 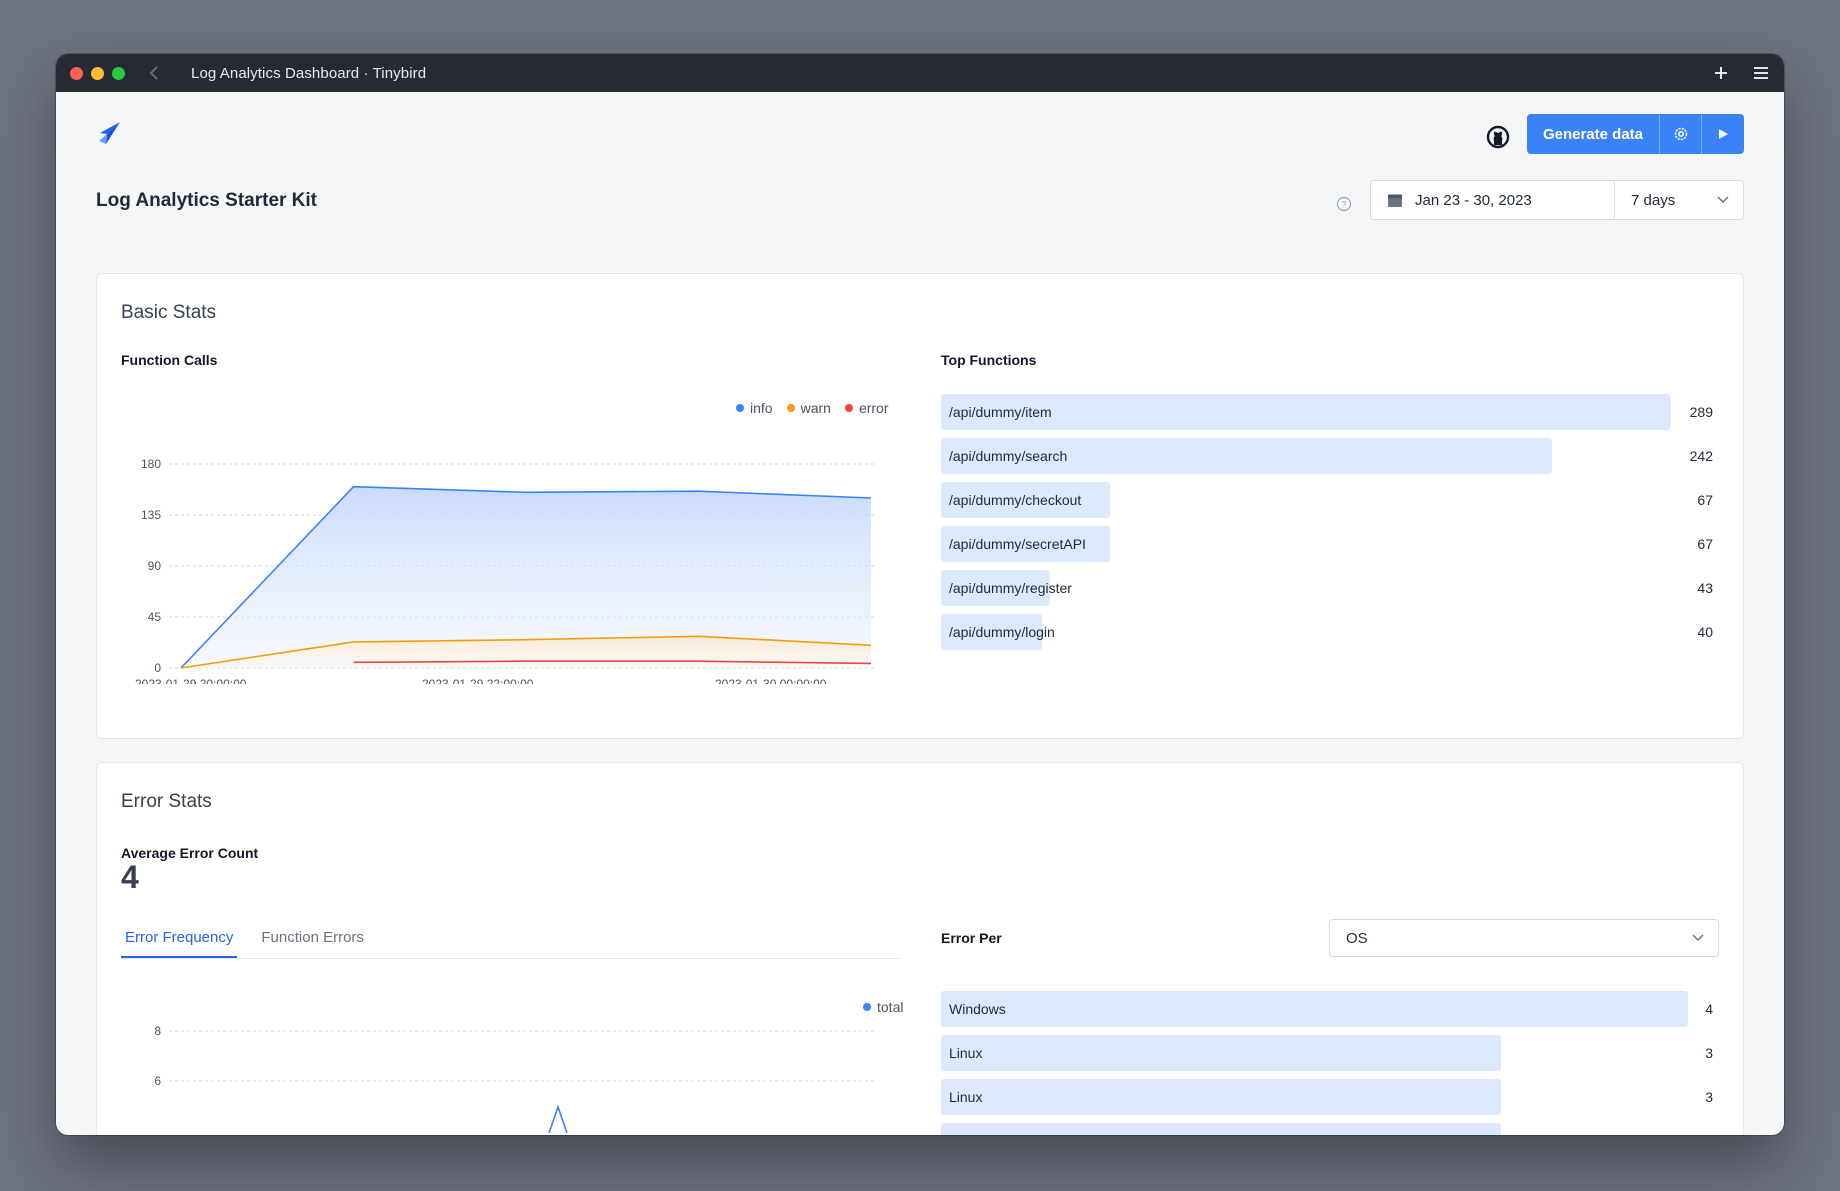 What do you see at coordinates (515, 1079) in the screenshot?
I see `error-frequency-chart: 86` at bounding box center [515, 1079].